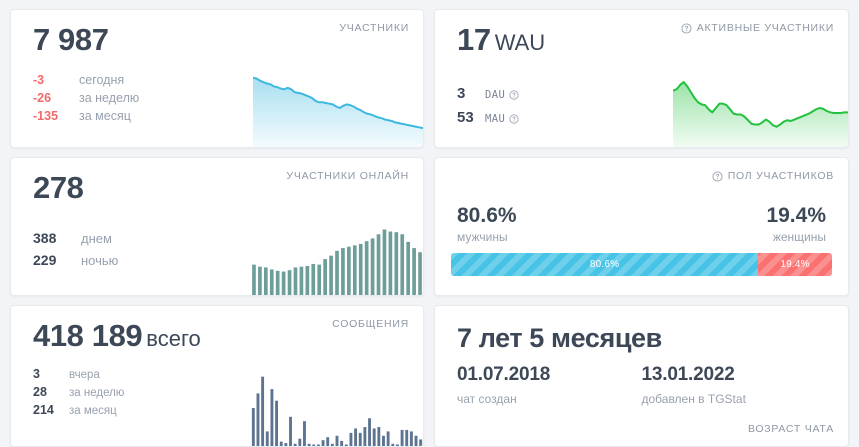 Image resolution: width=859 pixels, height=447 pixels. I want to click on stat-row: 3 DAU, so click(488, 93).